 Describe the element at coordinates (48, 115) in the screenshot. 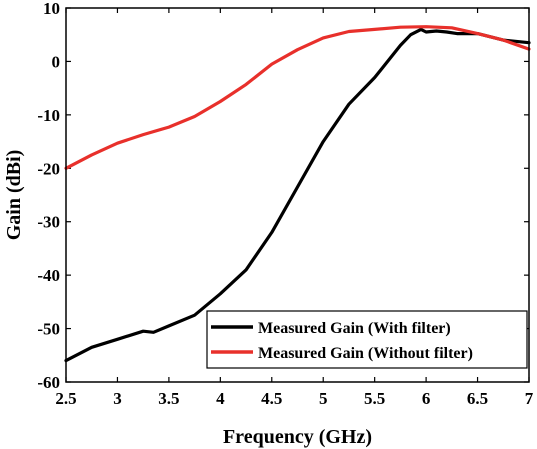

I see `y-tick-label: -10` at that location.